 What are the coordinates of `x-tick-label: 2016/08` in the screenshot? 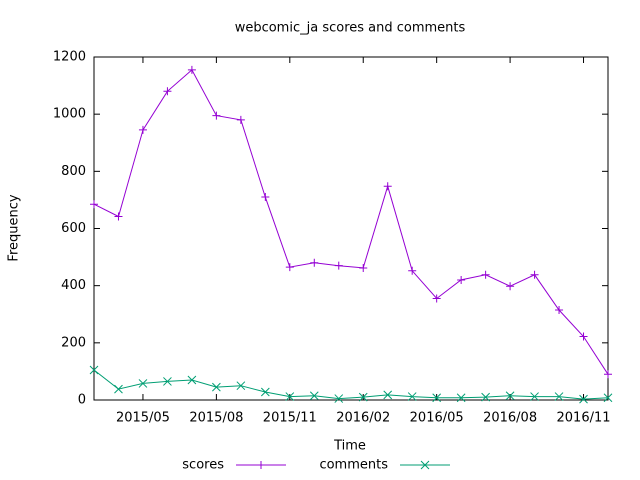 It's located at (510, 418).